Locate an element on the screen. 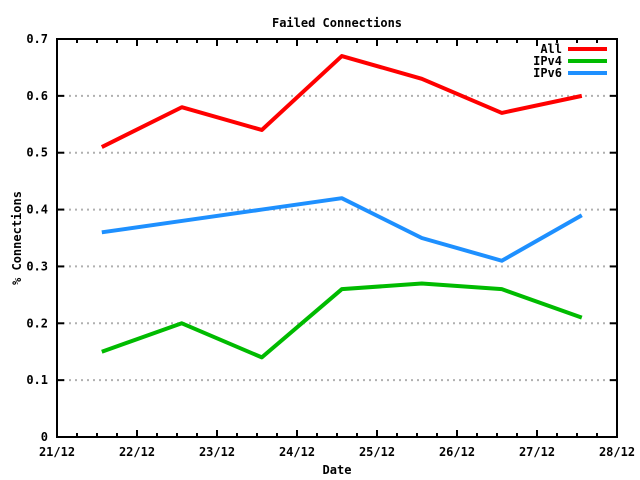 The width and height of the screenshot is (640, 480). x-tick-label: 24/12 is located at coordinates (297, 452).